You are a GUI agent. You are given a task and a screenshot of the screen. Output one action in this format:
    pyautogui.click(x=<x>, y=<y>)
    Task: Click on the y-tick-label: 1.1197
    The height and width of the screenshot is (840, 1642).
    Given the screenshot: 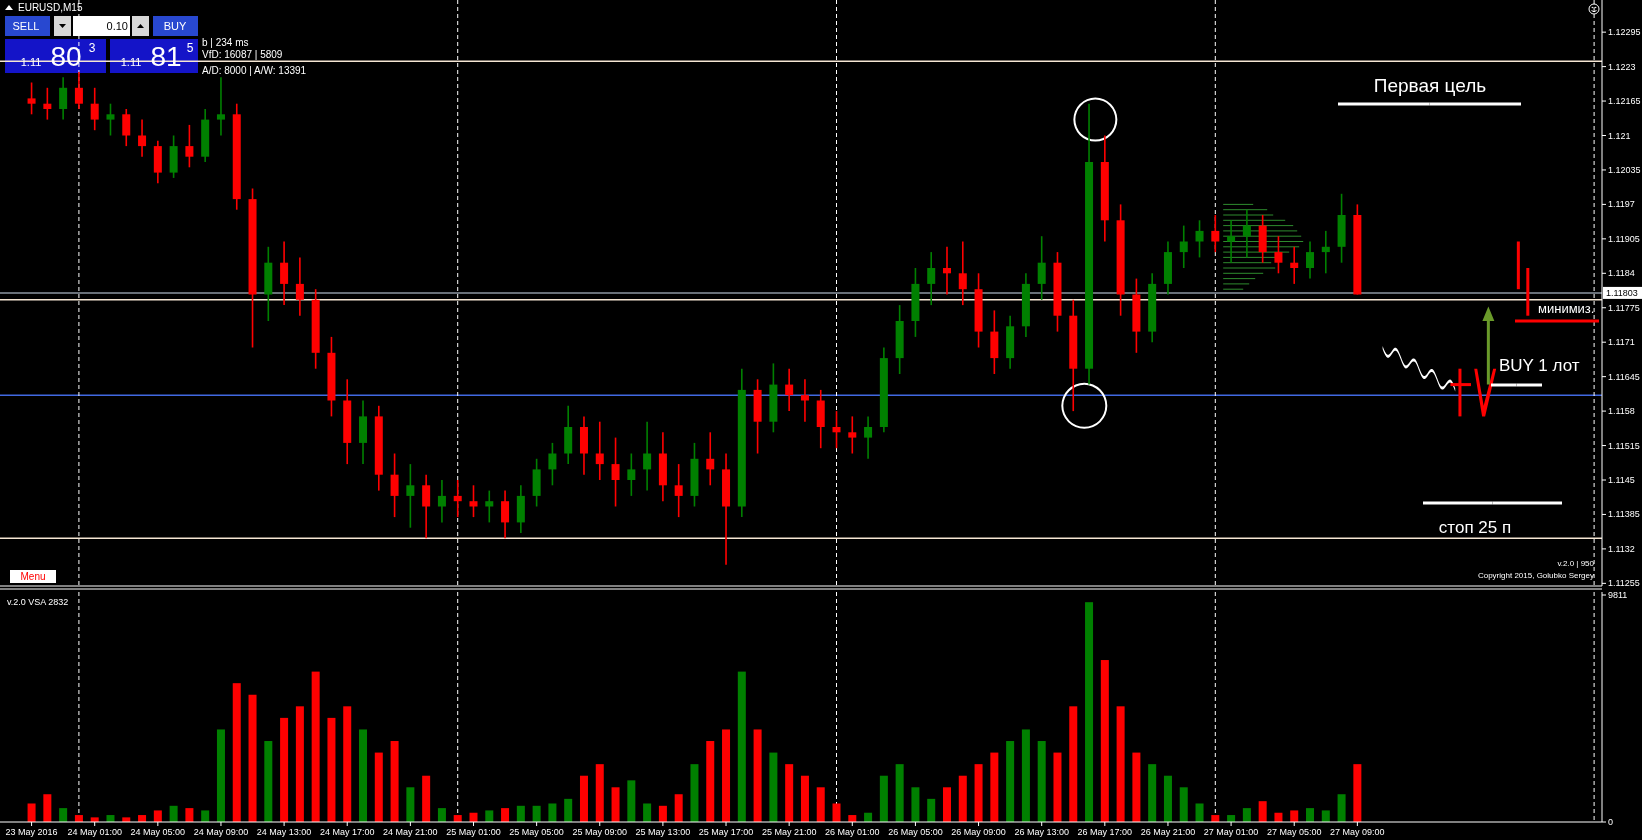 What is the action you would take?
    pyautogui.click(x=1621, y=204)
    